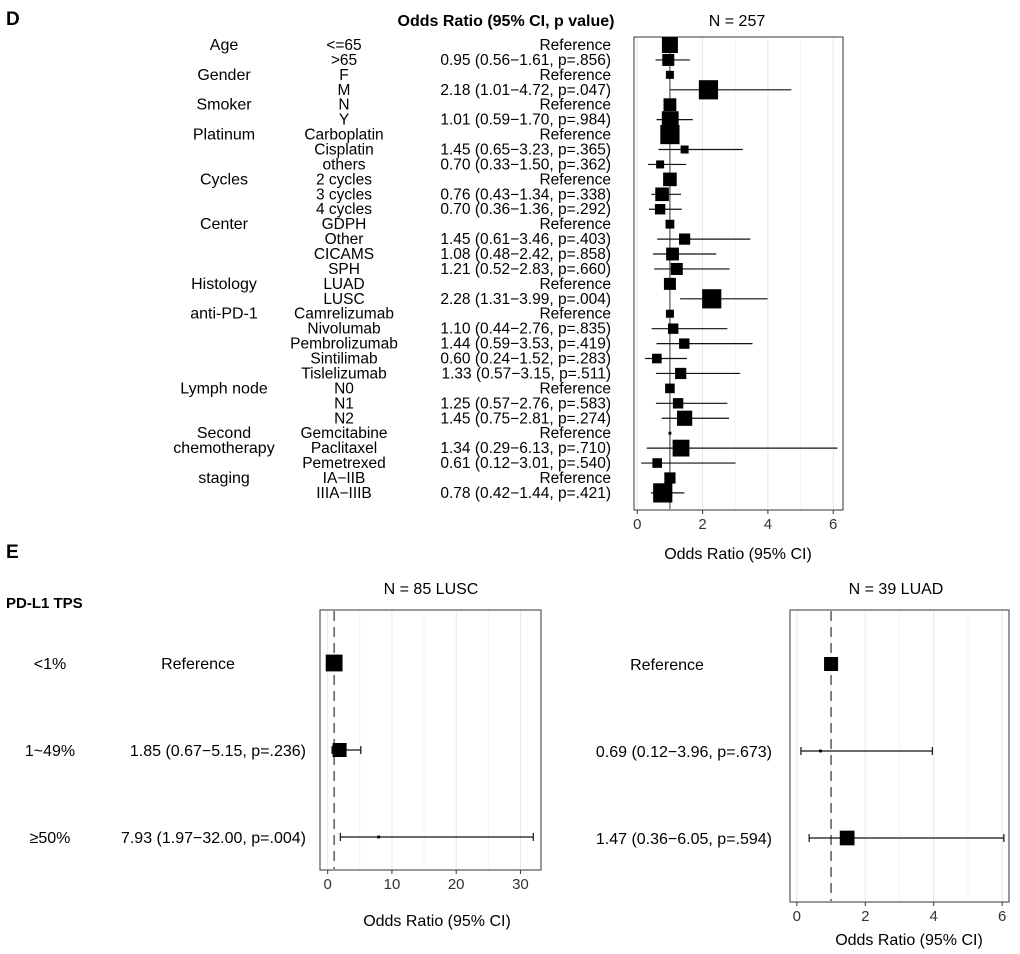 This screenshot has width=1020, height=954. I want to click on level-label: F, so click(343, 75).